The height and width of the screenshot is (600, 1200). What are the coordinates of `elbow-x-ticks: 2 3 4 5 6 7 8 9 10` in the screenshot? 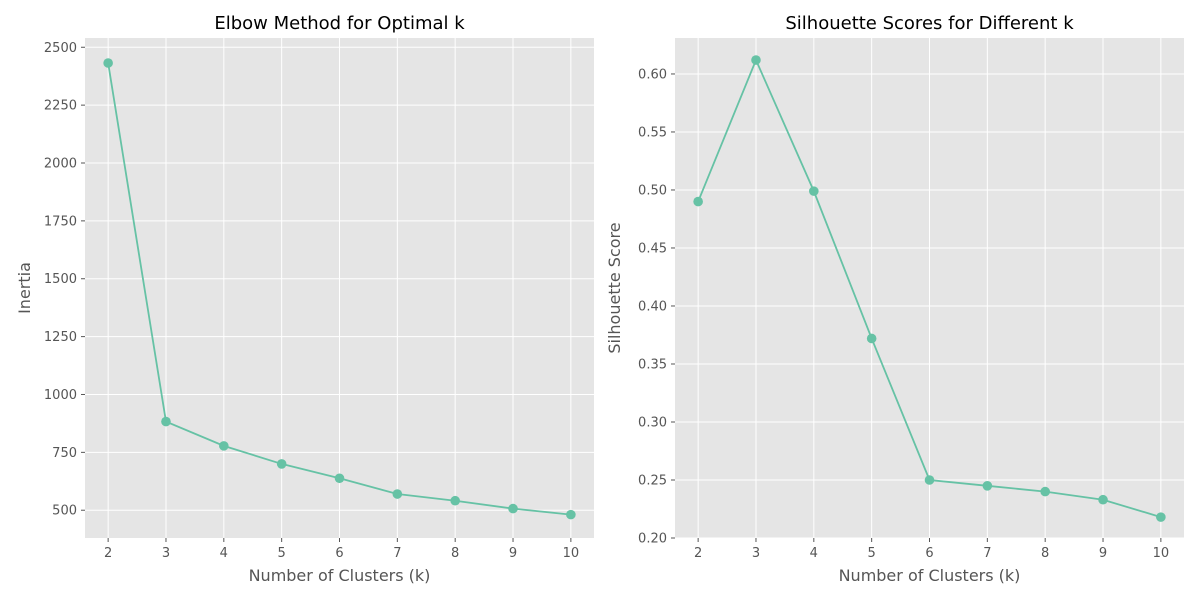 It's located at (341, 549).